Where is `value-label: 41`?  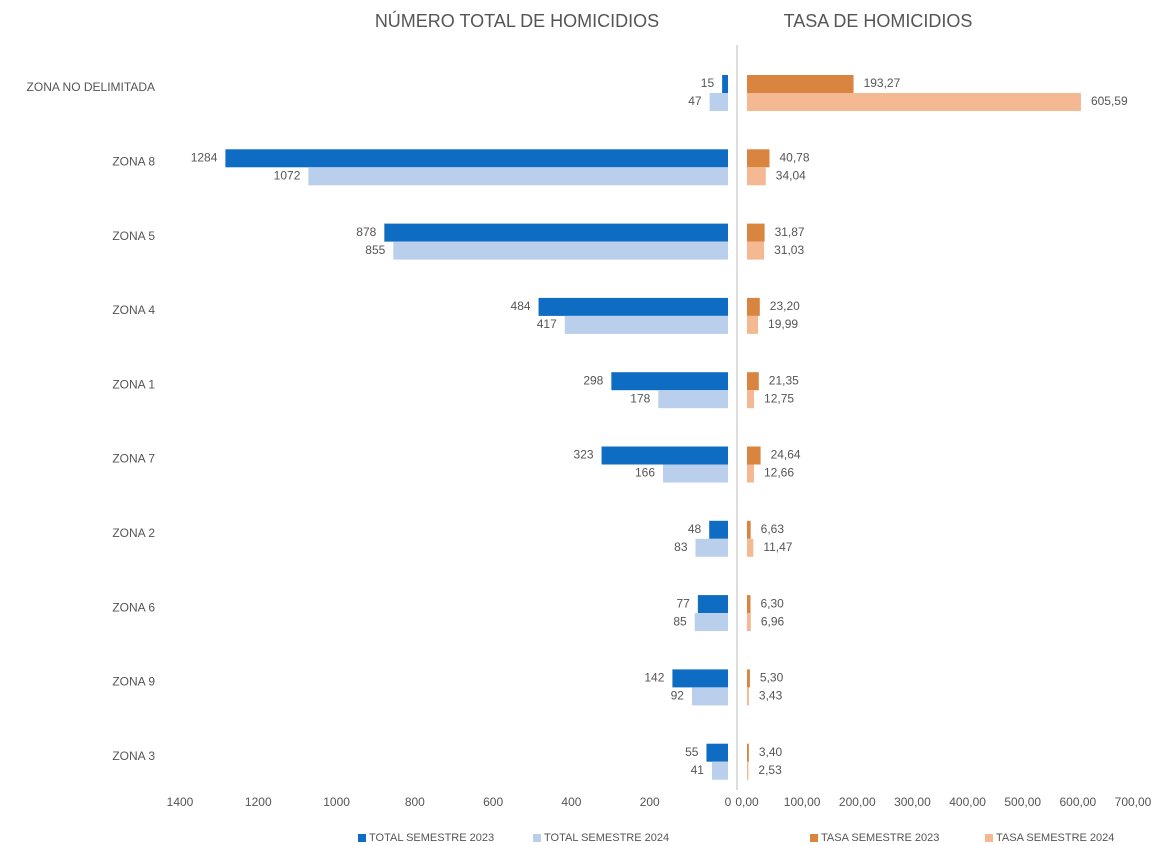
value-label: 41 is located at coordinates (698, 770).